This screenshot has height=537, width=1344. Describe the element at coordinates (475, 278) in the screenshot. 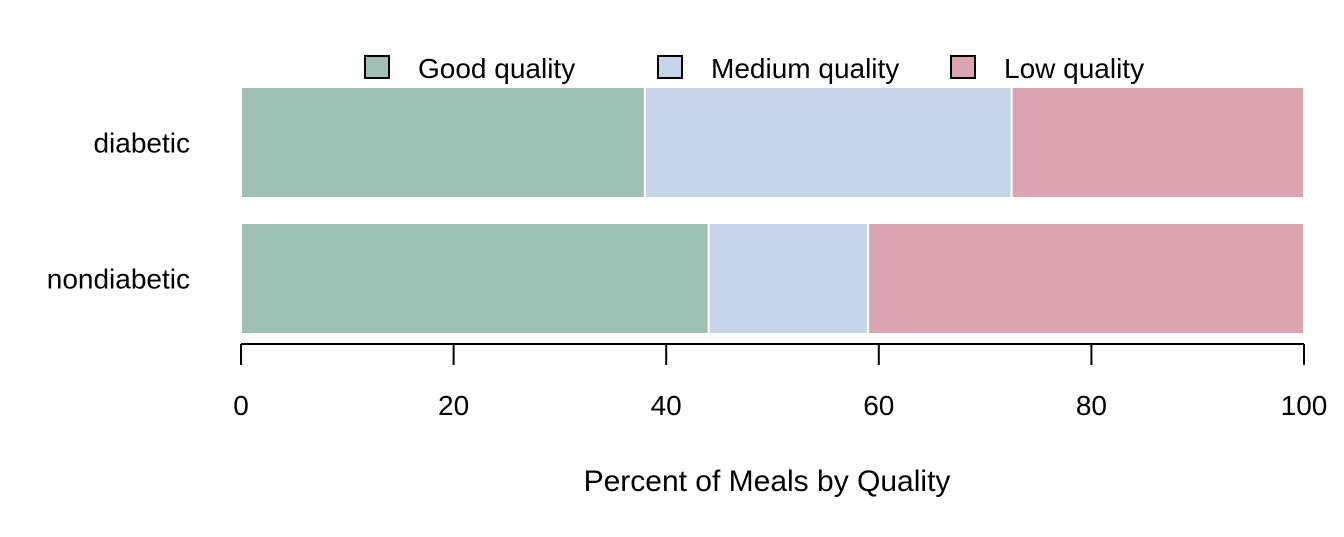

I see `bar-nondiabetic-good-quality` at that location.